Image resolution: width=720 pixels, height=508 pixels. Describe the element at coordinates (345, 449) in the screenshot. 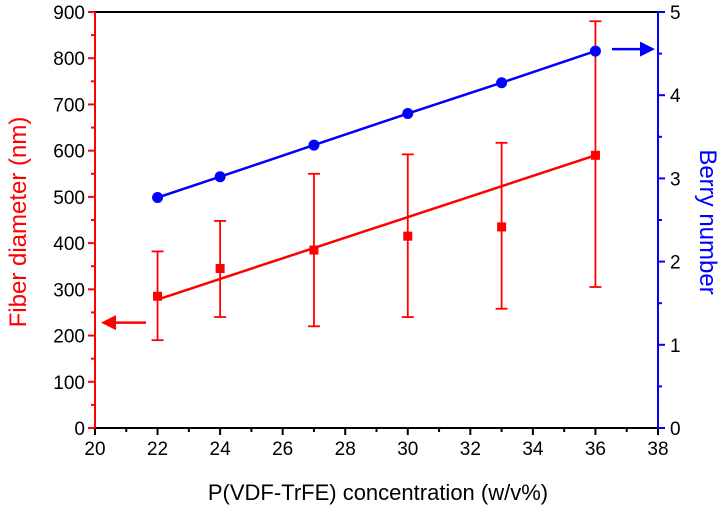

I see `x-tick-label: 28` at that location.